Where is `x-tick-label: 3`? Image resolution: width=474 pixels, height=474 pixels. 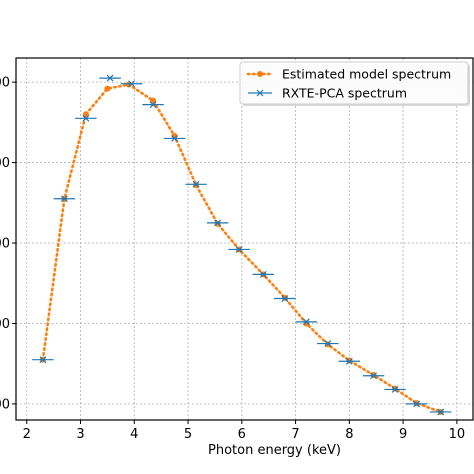
x-tick-label: 3 is located at coordinates (80, 434).